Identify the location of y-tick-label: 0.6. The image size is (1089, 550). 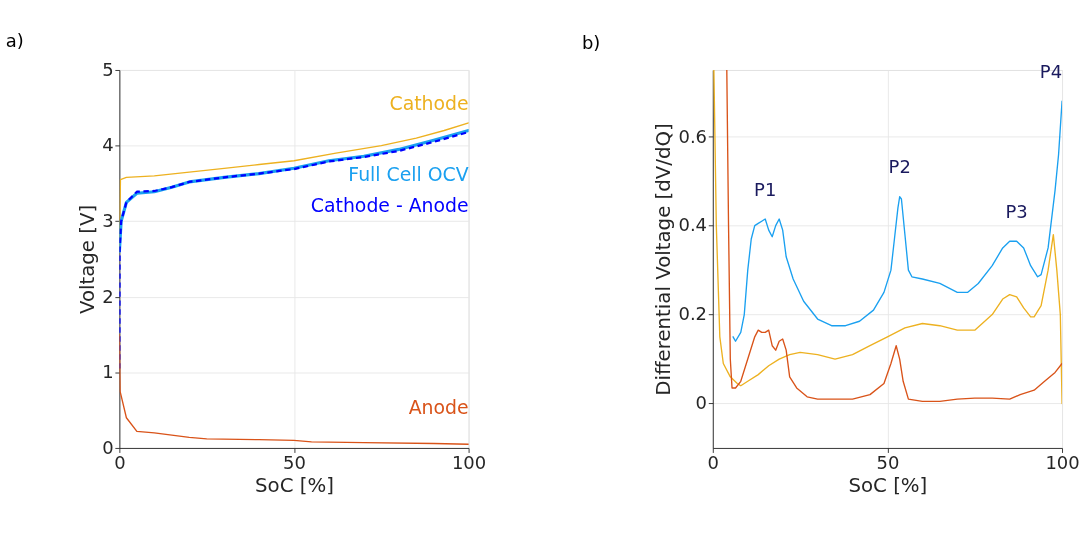
(692, 136).